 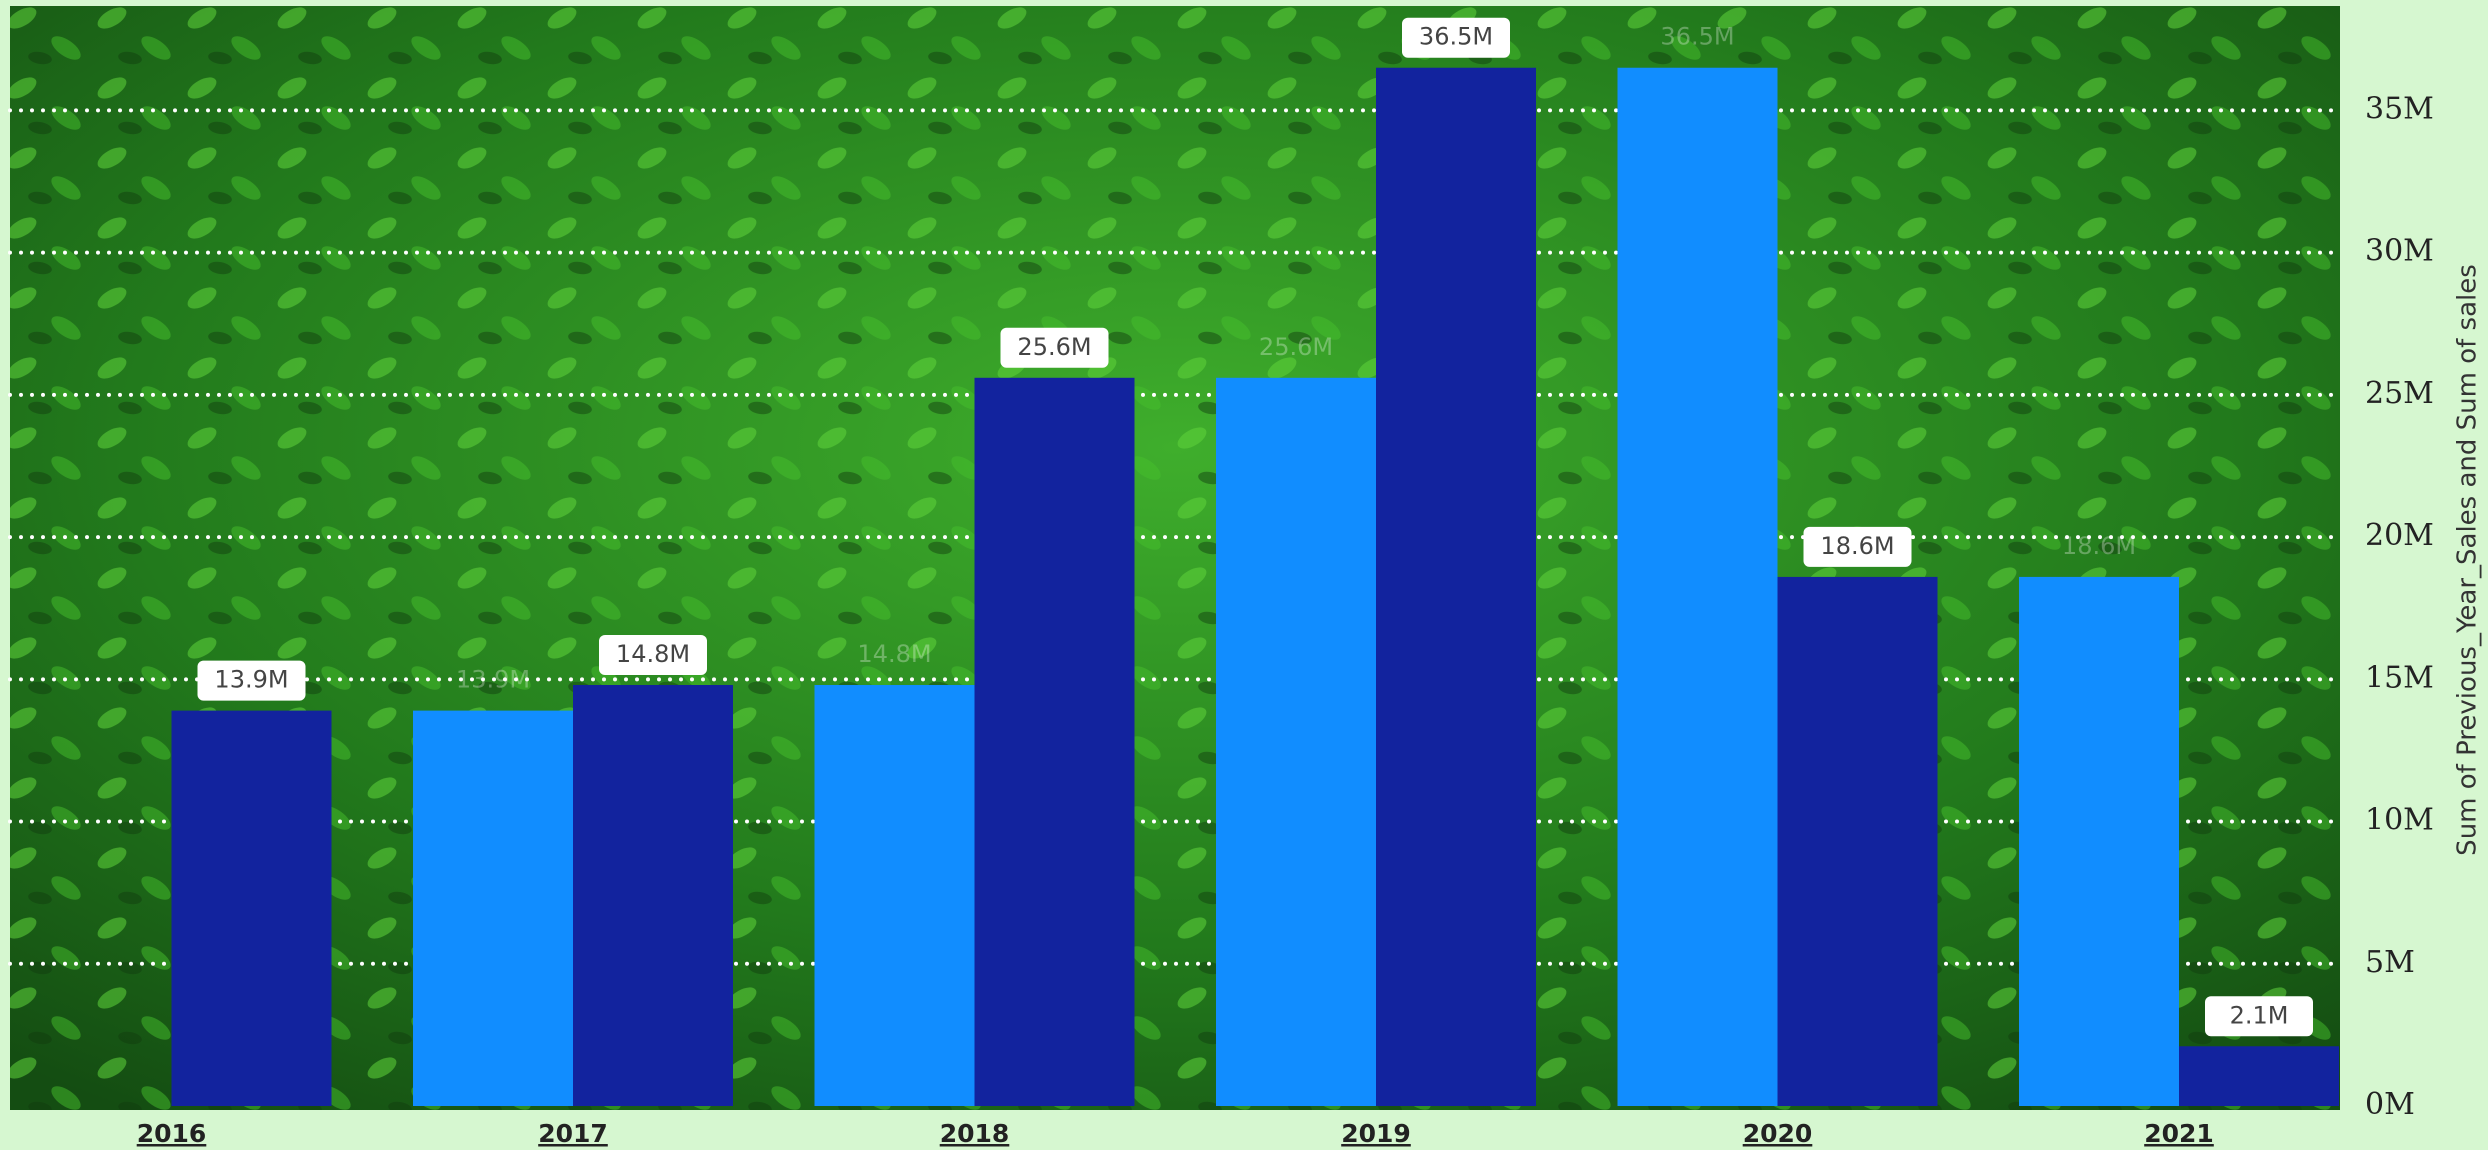 What do you see at coordinates (1376, 1133) in the screenshot?
I see `x-tick-label: 2019` at bounding box center [1376, 1133].